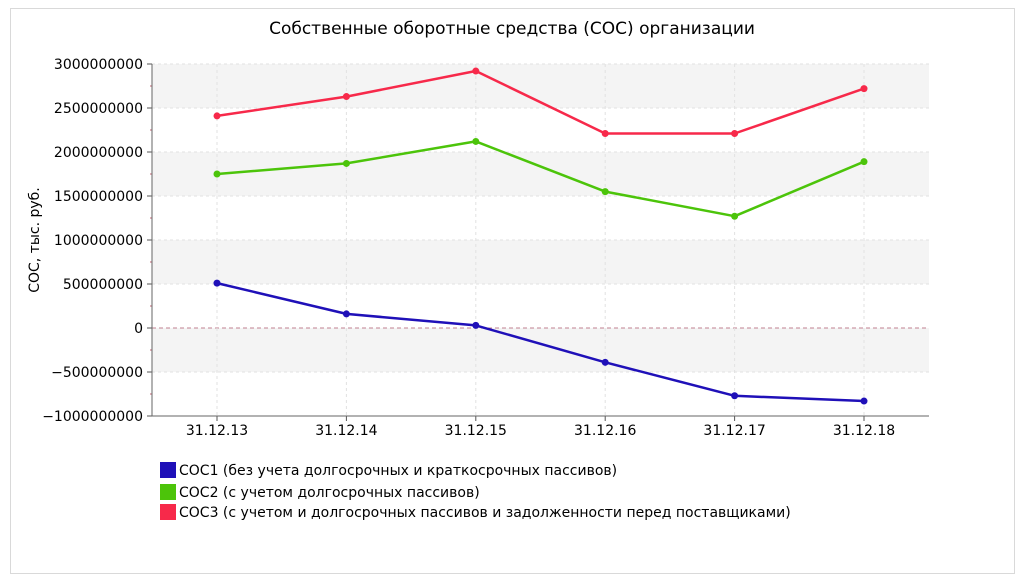 This screenshot has height=584, width=1024. What do you see at coordinates (98, 197) in the screenshot?
I see `y-tick-label: 1500000000` at bounding box center [98, 197].